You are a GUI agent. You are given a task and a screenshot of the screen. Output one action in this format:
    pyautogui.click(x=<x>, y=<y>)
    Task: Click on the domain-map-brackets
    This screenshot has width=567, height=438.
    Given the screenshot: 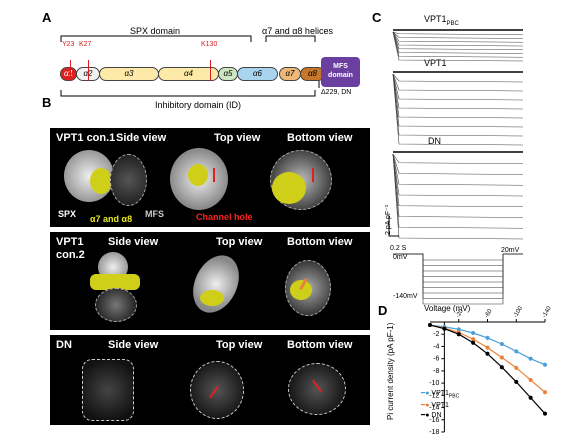 What is the action you would take?
    pyautogui.click(x=190, y=66)
    